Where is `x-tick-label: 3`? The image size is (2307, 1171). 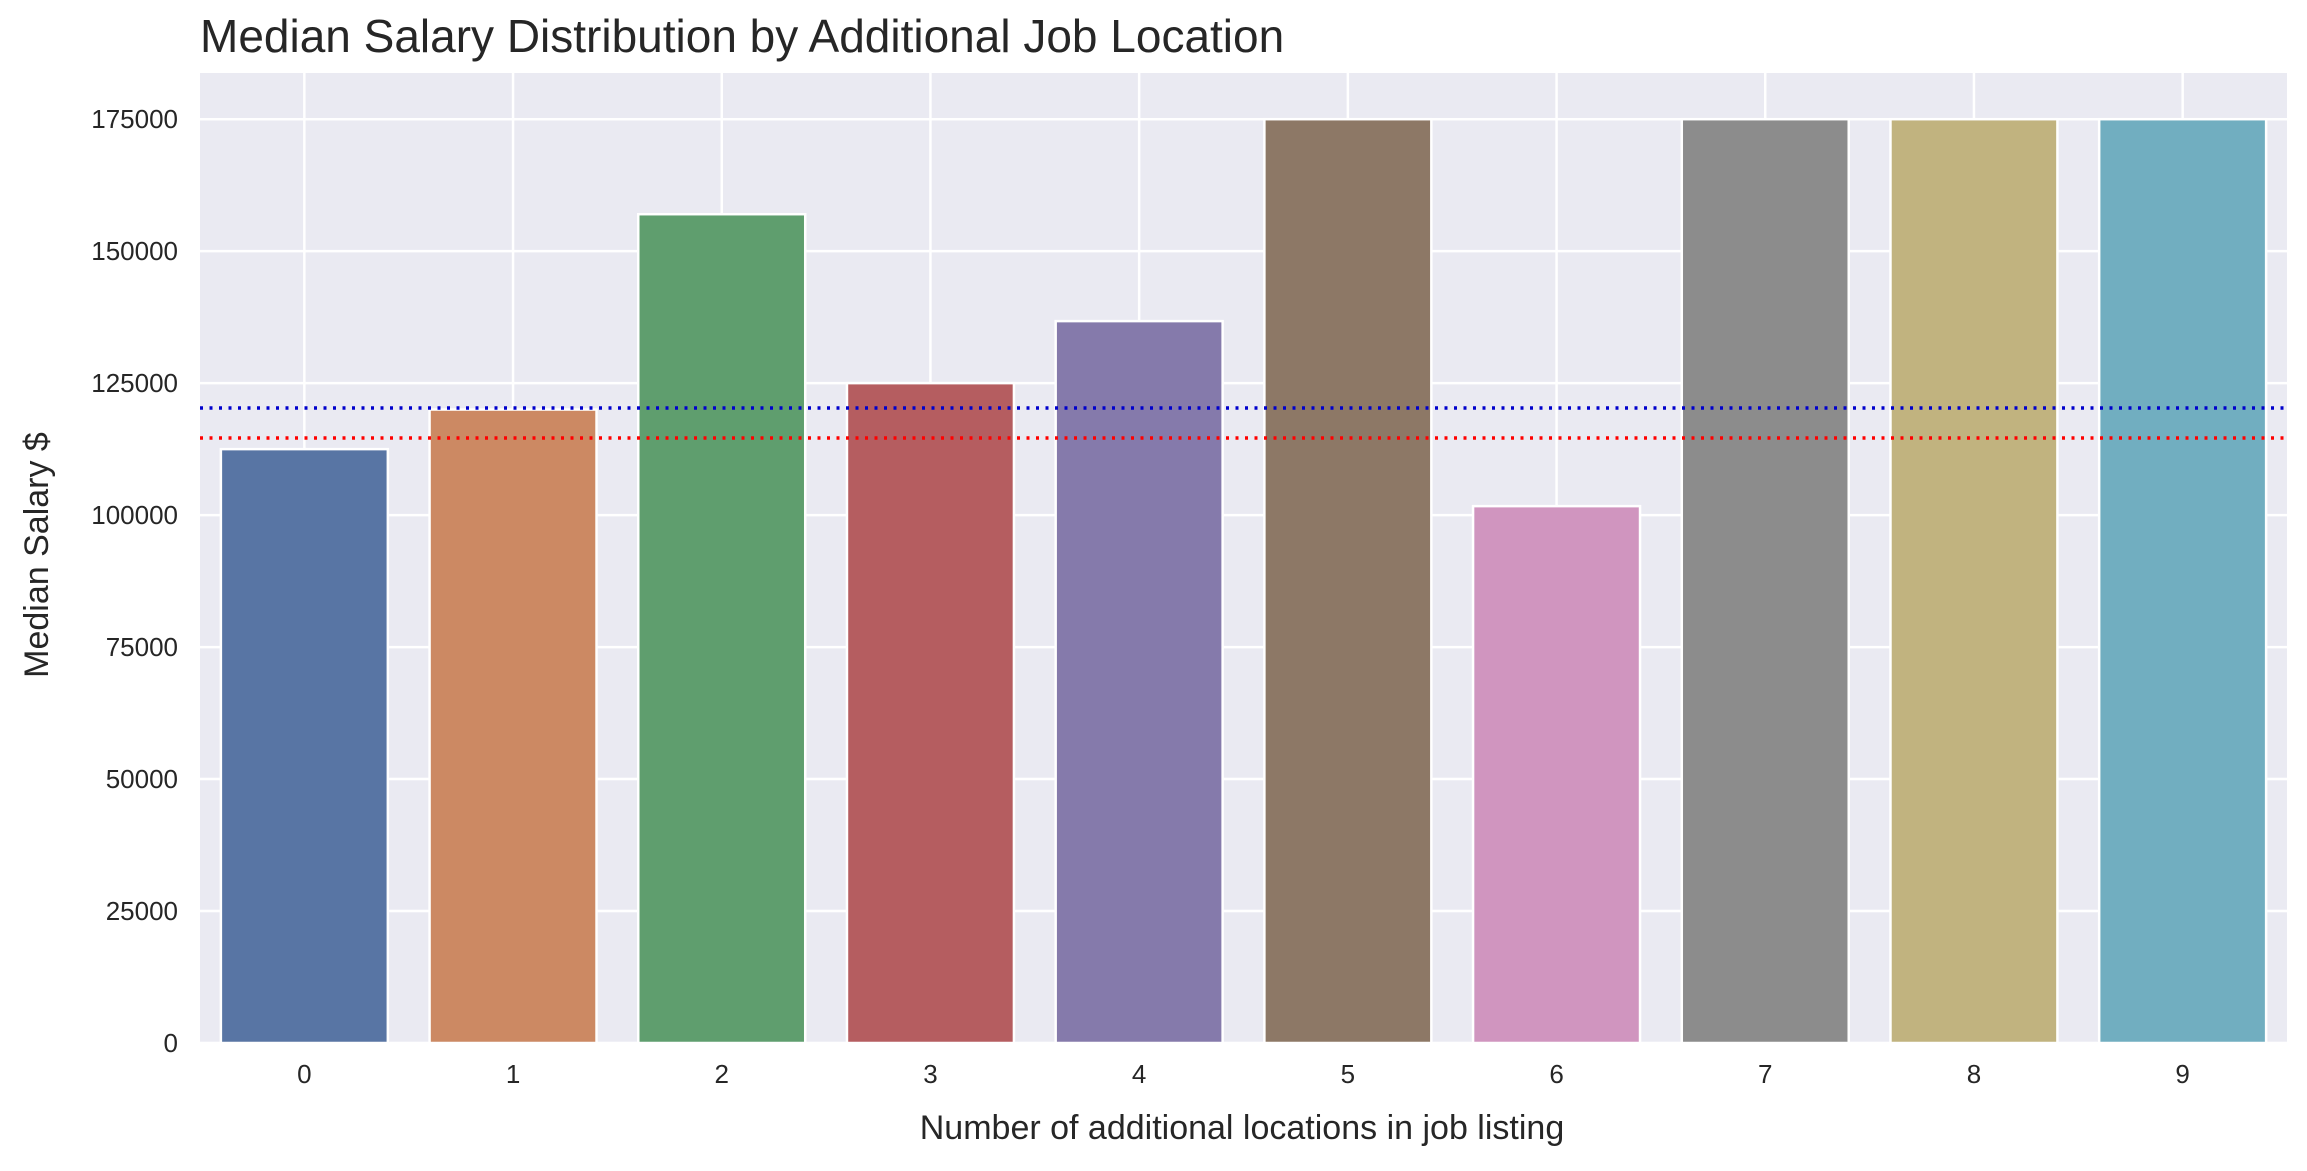 x-tick-label: 3 is located at coordinates (930, 1074).